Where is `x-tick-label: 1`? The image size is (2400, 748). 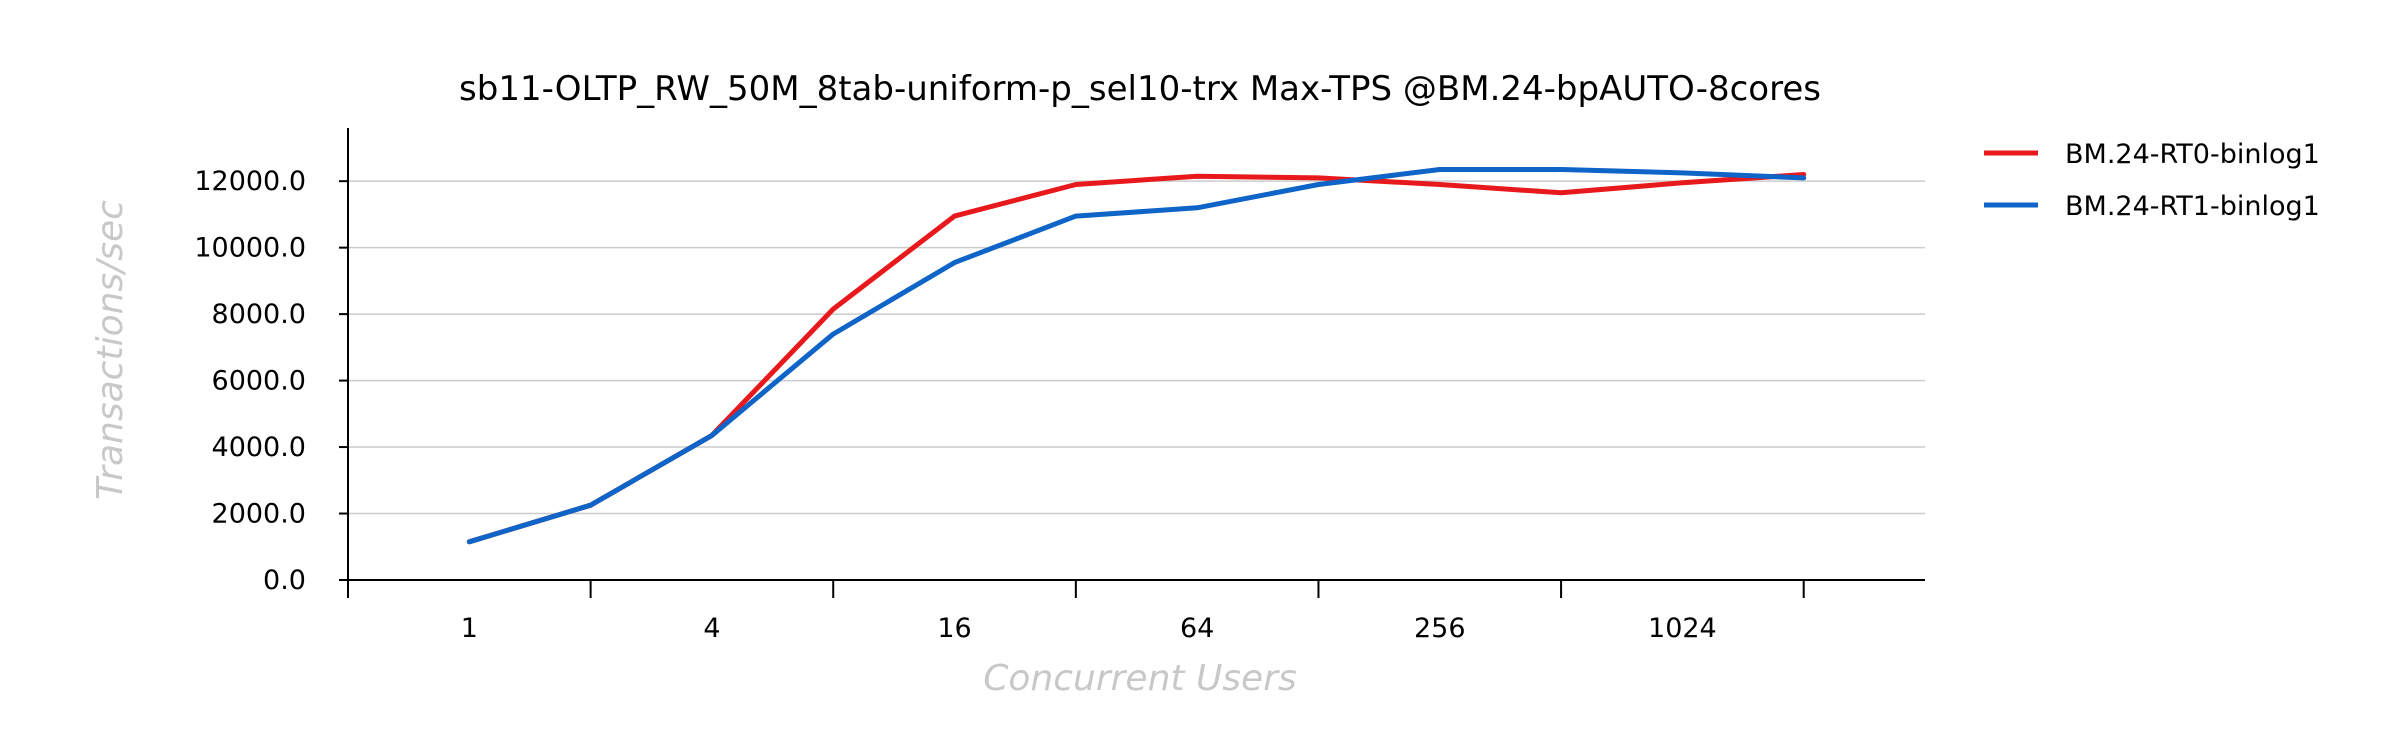 x-tick-label: 1 is located at coordinates (469, 628).